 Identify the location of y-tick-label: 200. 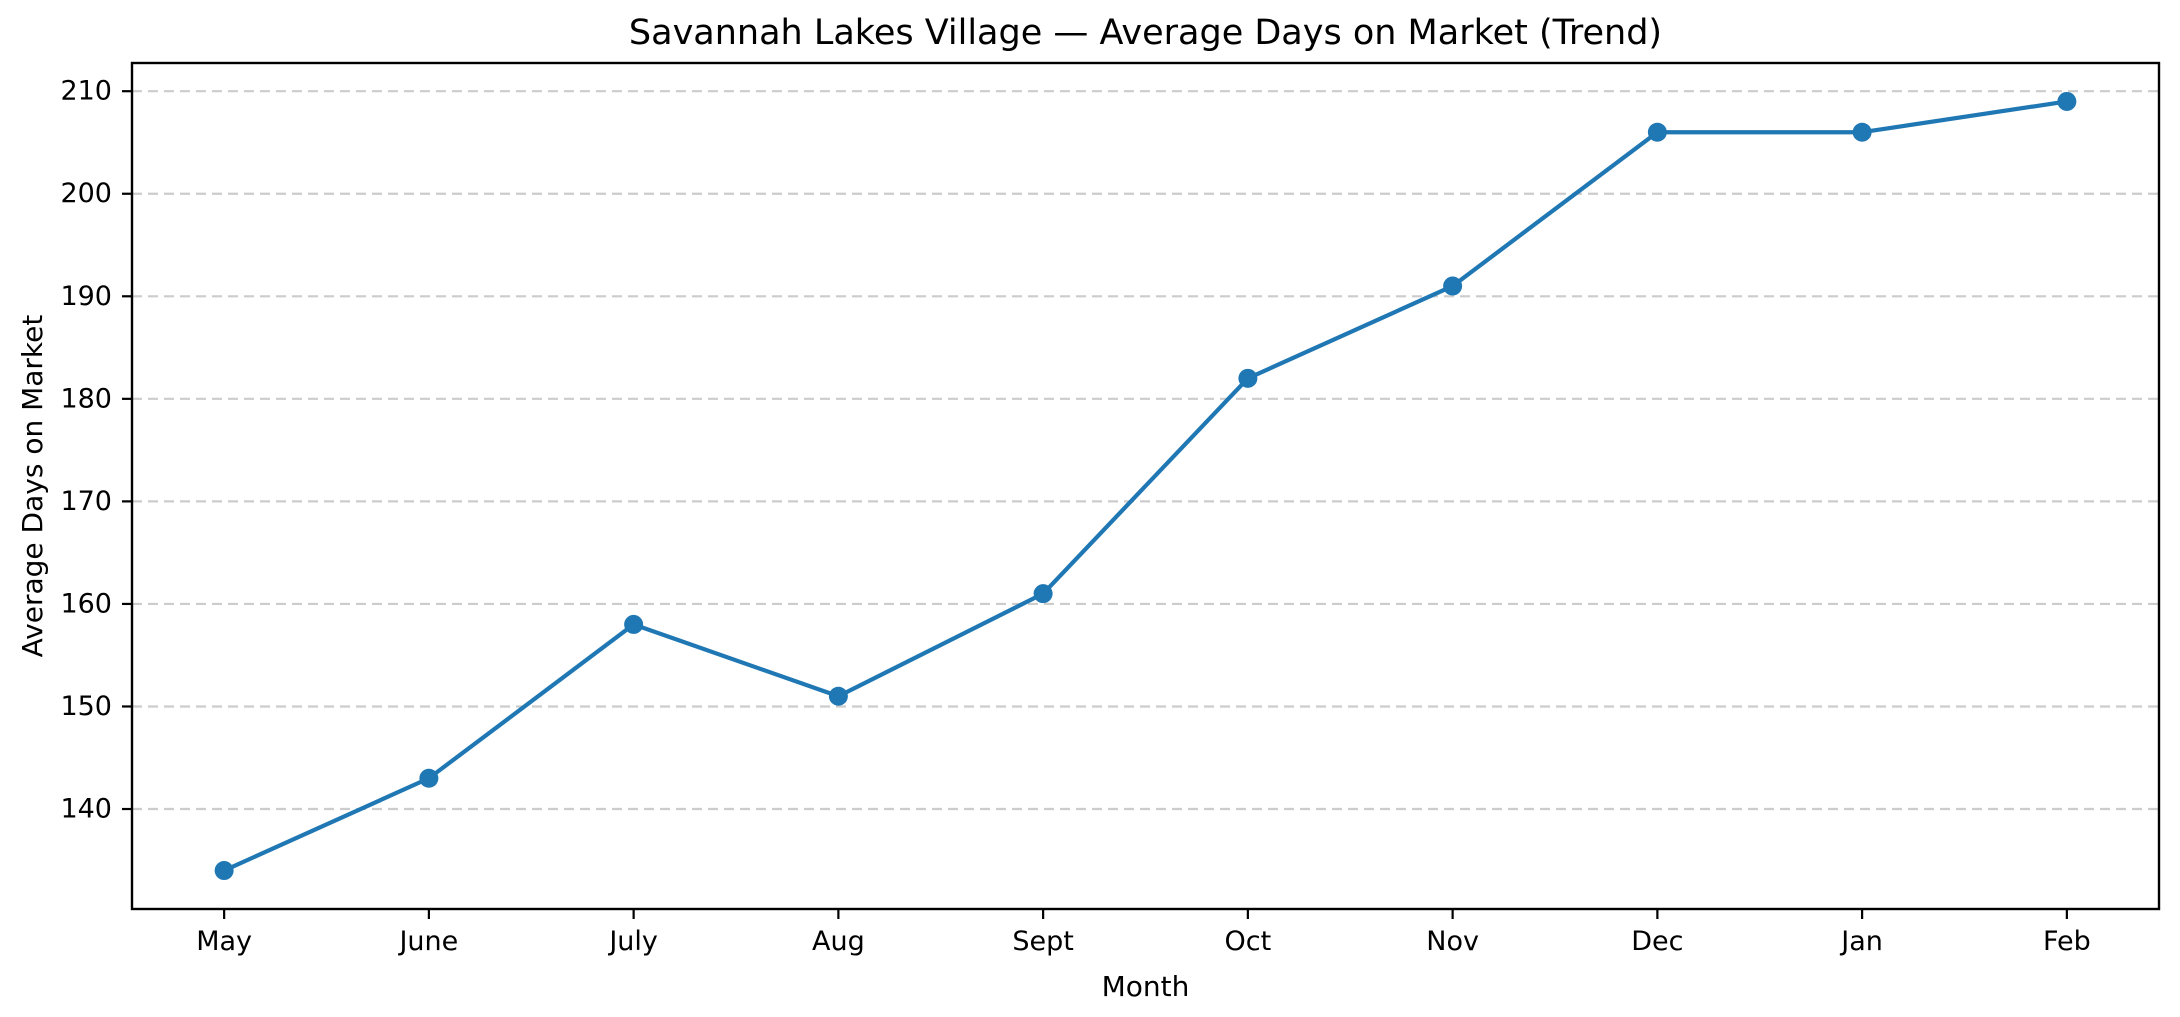
(86, 193).